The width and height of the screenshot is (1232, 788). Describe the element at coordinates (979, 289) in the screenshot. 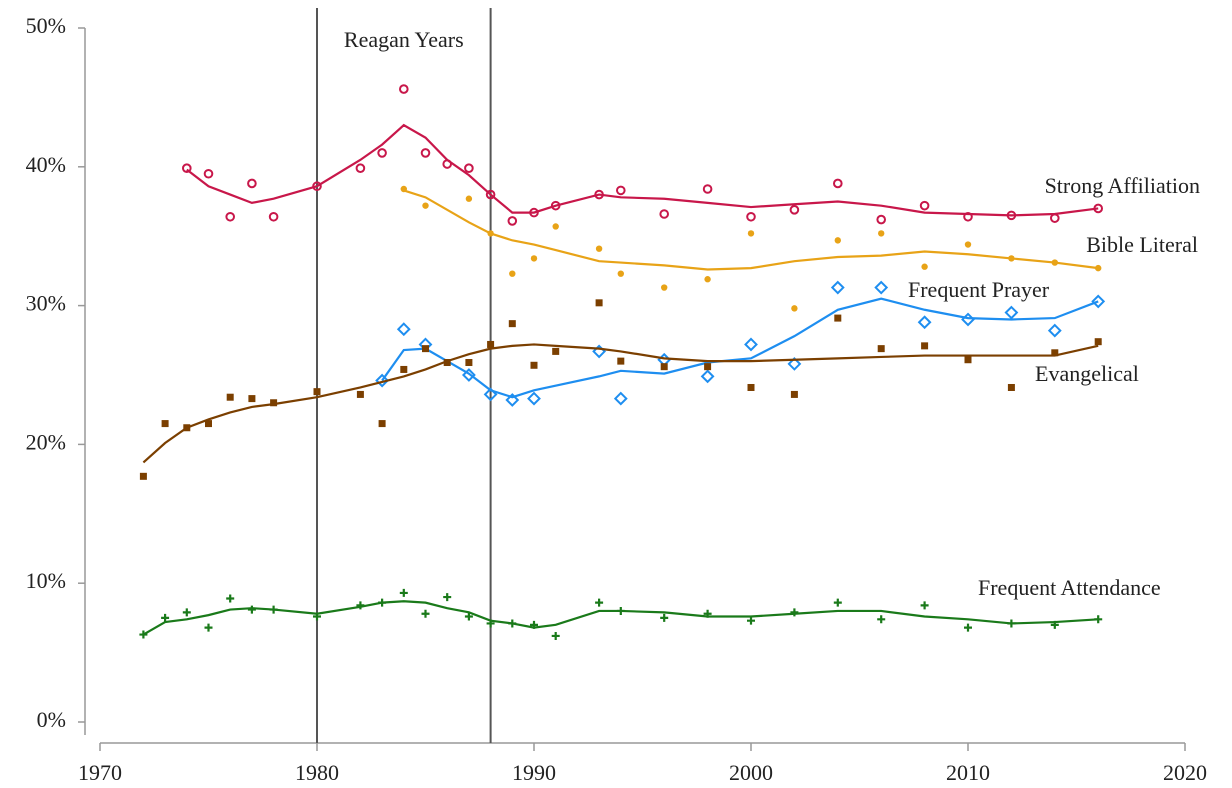

I see `series-label: Frequent Prayer` at that location.